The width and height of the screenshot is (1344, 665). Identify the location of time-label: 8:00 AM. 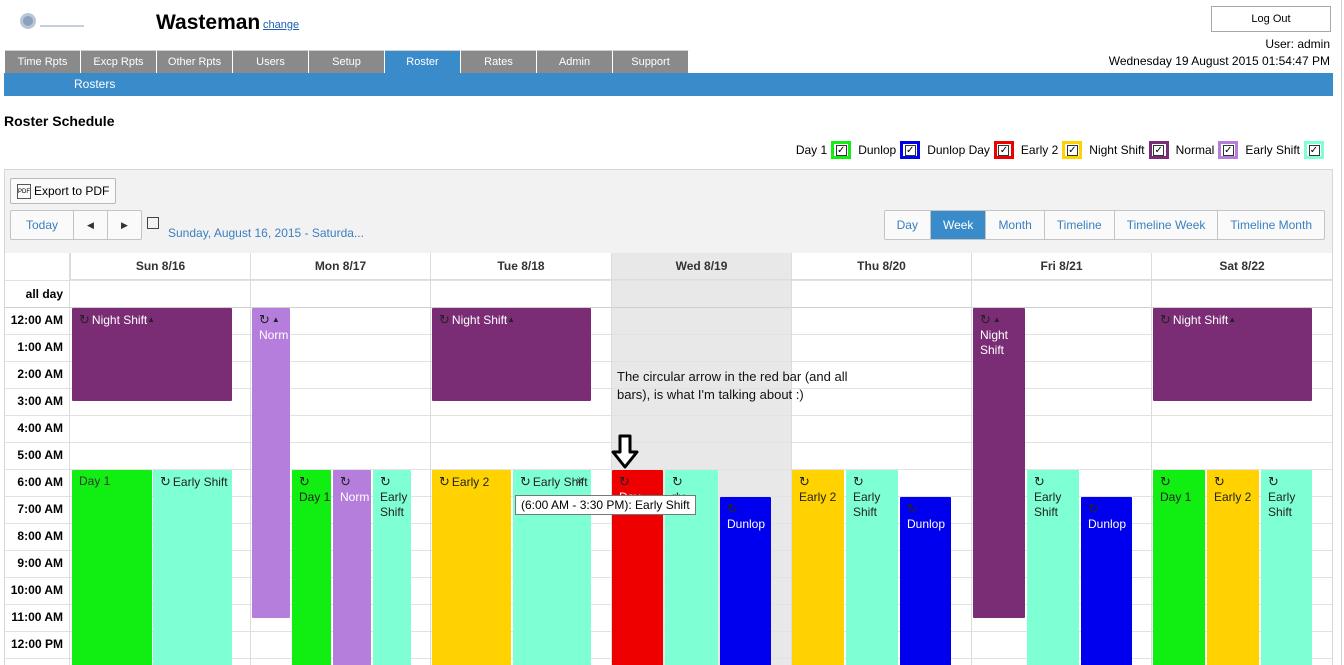
(40, 536).